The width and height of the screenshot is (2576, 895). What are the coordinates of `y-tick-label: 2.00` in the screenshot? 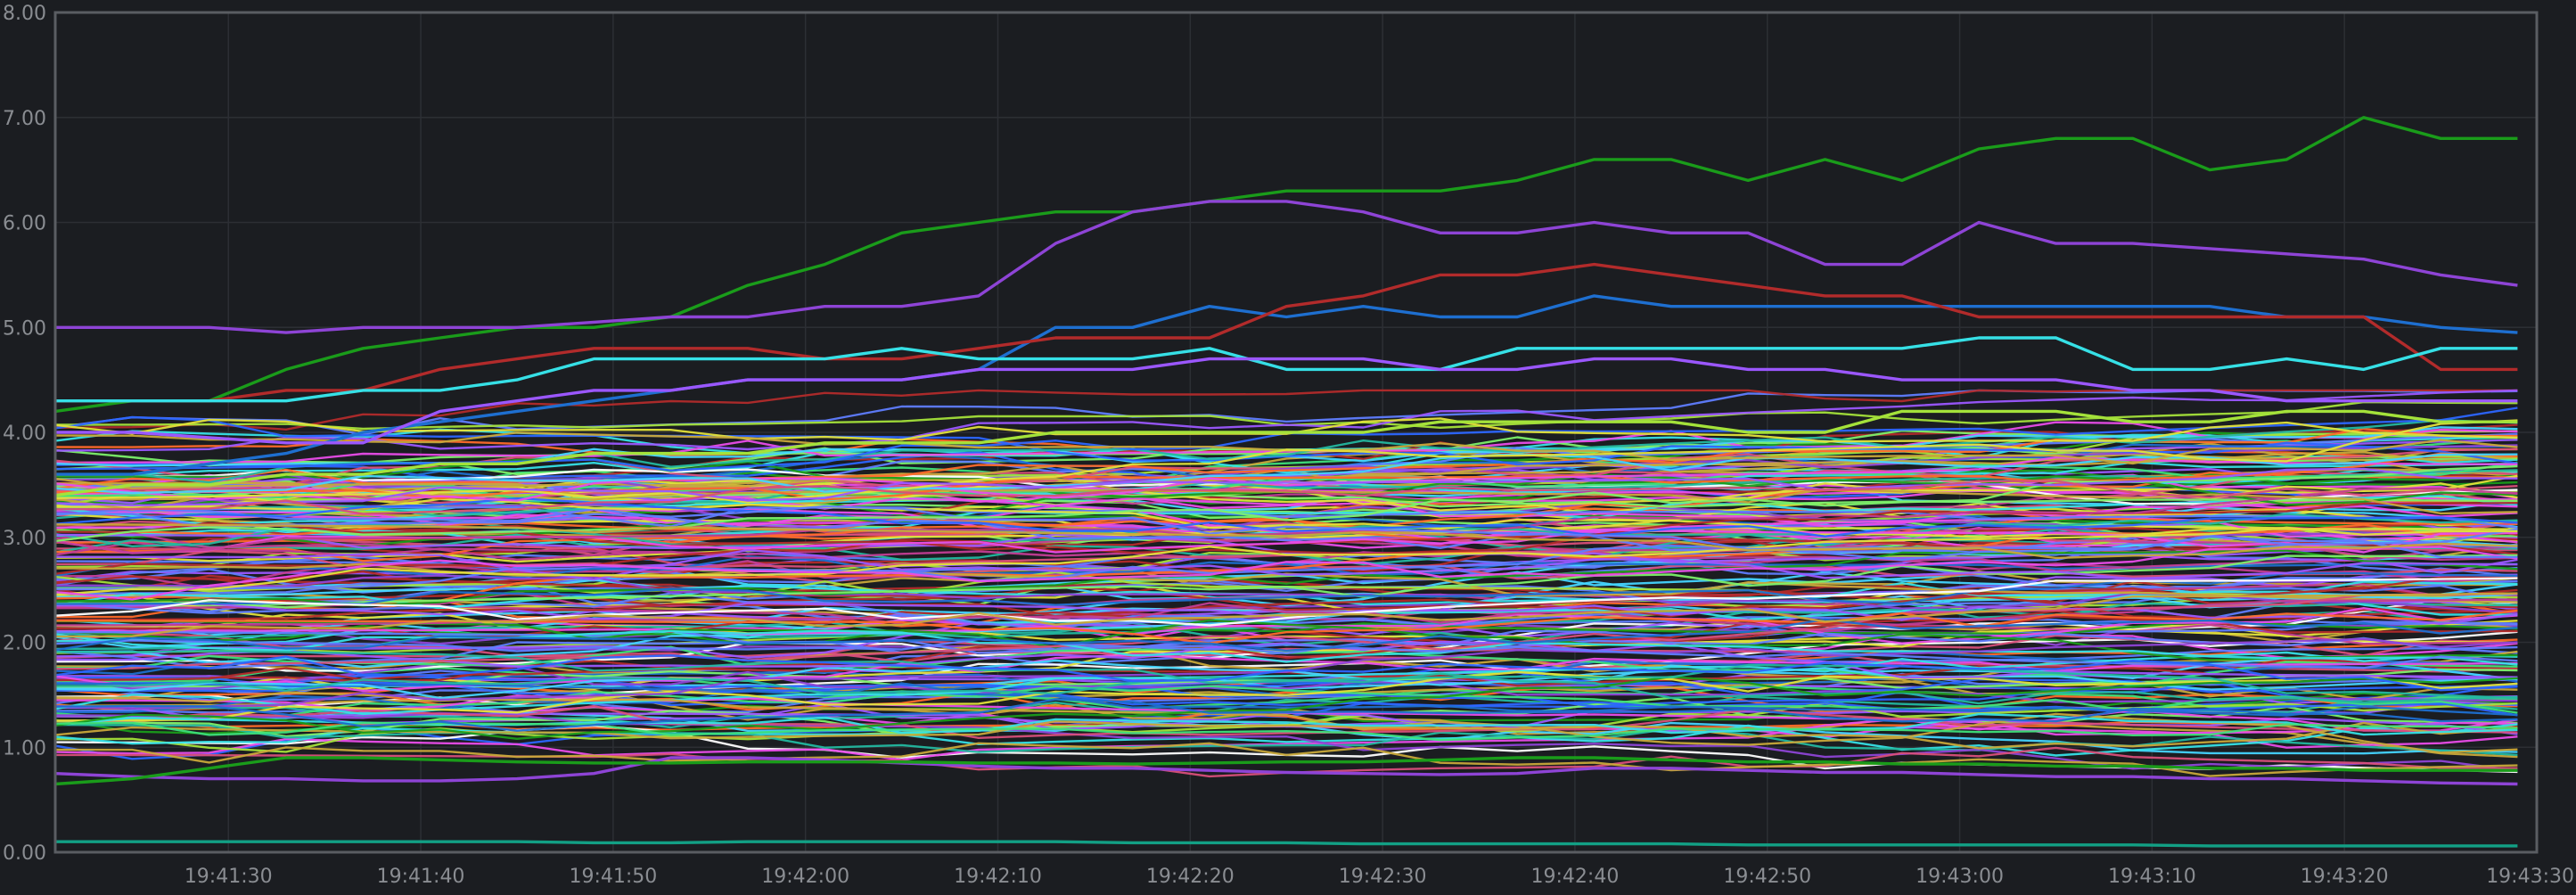 It's located at (24, 644).